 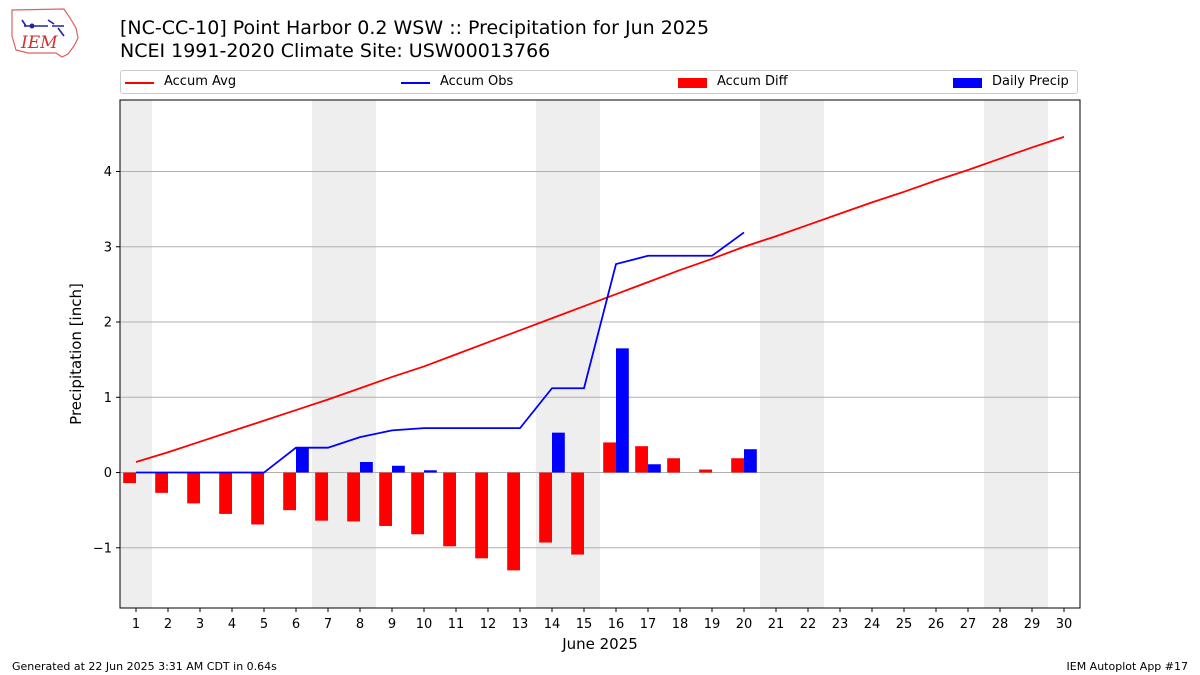 What do you see at coordinates (424, 624) in the screenshot?
I see `x-tick-label: 10` at bounding box center [424, 624].